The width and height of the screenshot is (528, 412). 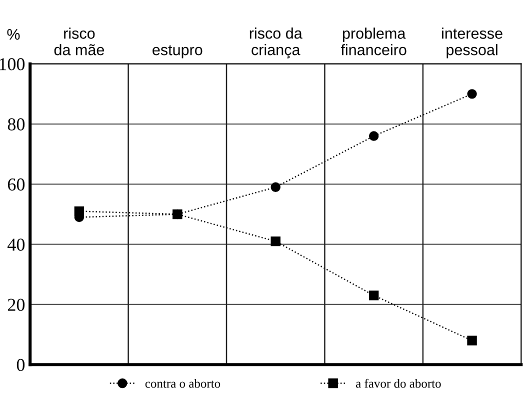 What do you see at coordinates (12, 64) in the screenshot?
I see `y-tick-label: 100` at bounding box center [12, 64].